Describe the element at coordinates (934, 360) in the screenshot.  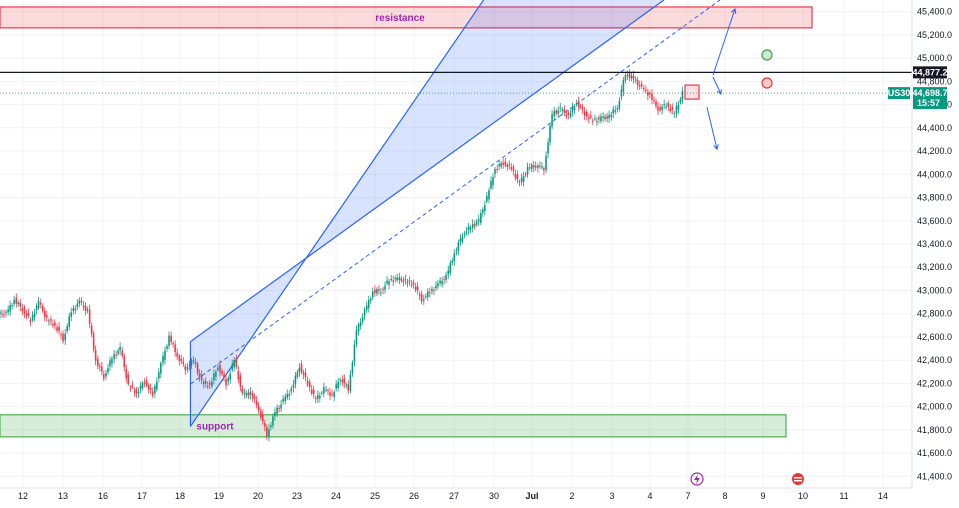
I see `y-tick-label: 42,400.0` at that location.